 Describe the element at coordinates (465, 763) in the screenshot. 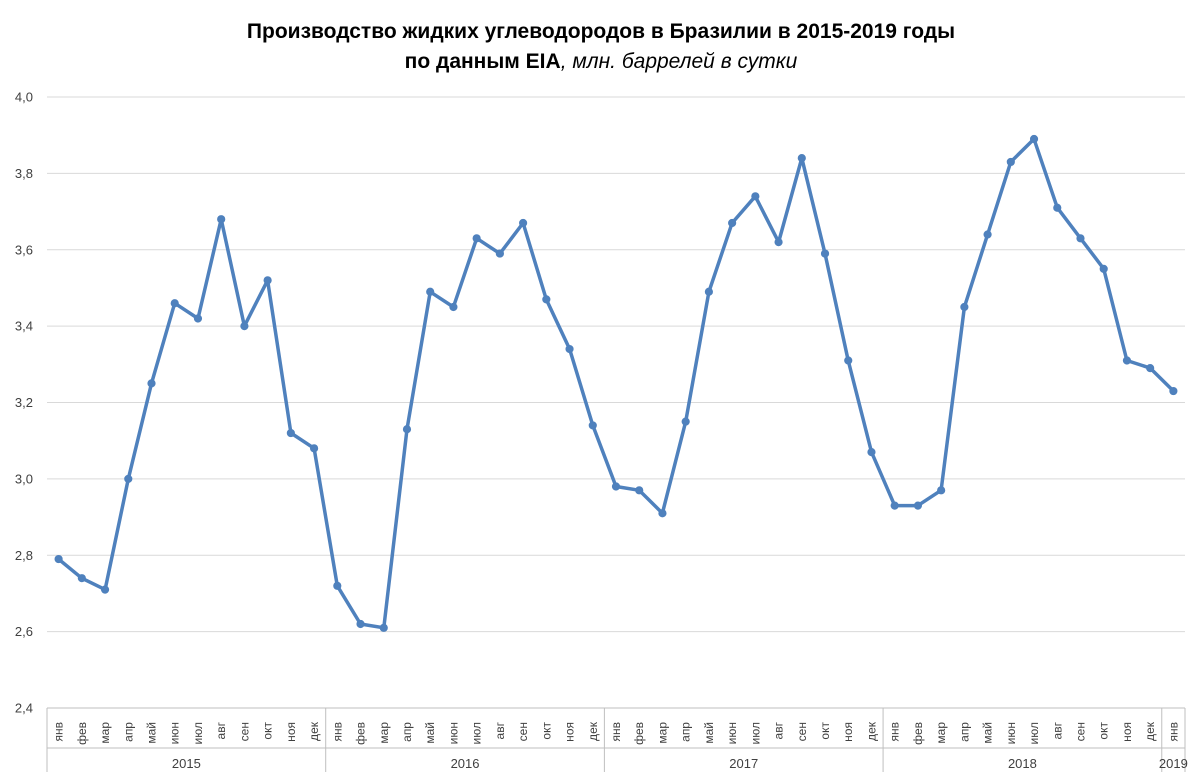

I see `year-label: 2016` at that location.